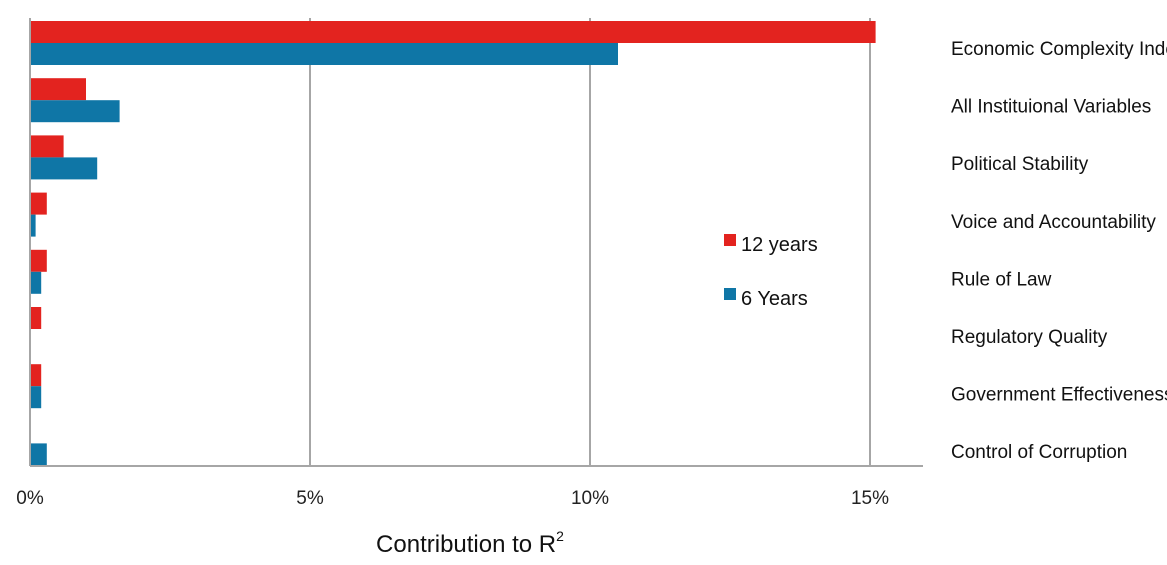 This screenshot has width=1167, height=565. I want to click on category-label: All Instituional Variables, so click(1051, 107).